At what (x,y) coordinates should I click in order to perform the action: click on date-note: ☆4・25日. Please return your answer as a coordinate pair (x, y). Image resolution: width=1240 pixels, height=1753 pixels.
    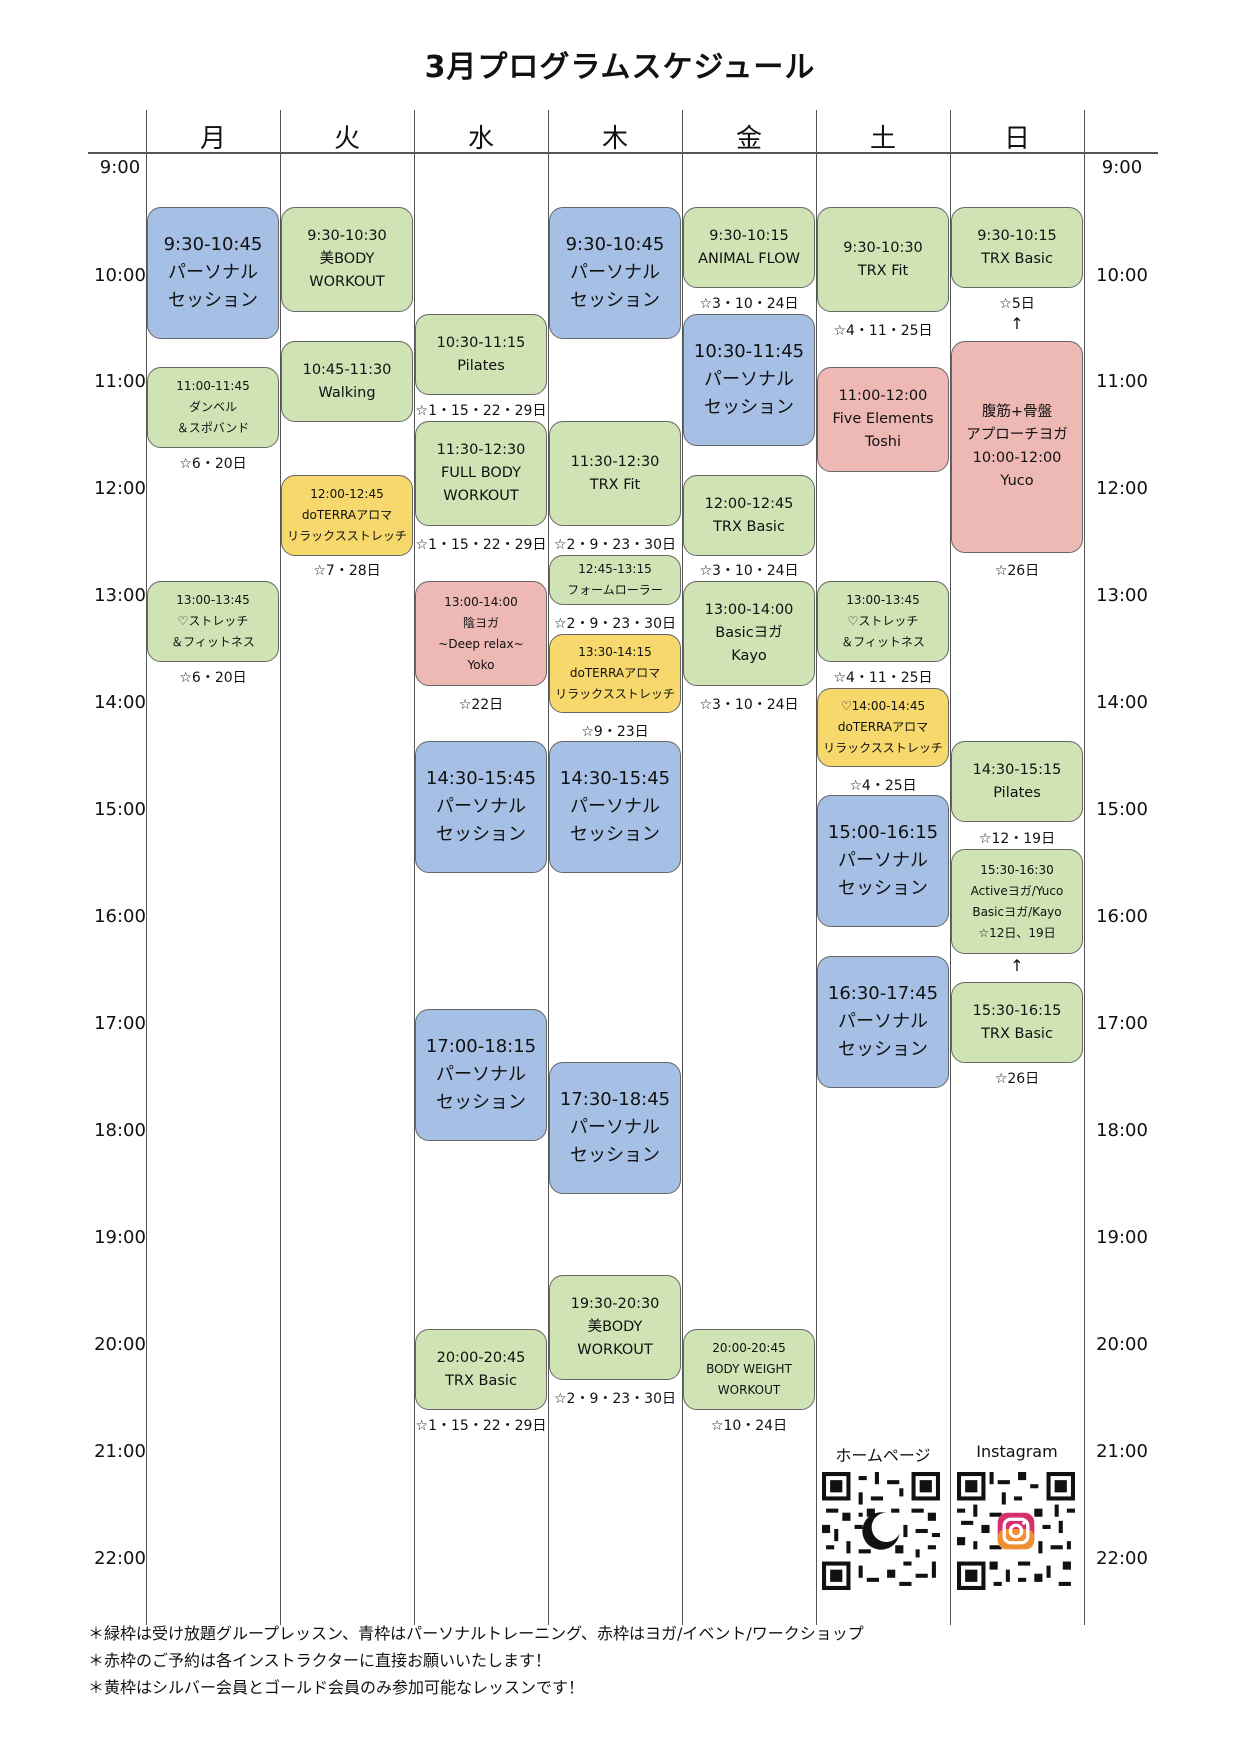
    Looking at the image, I should click on (883, 786).